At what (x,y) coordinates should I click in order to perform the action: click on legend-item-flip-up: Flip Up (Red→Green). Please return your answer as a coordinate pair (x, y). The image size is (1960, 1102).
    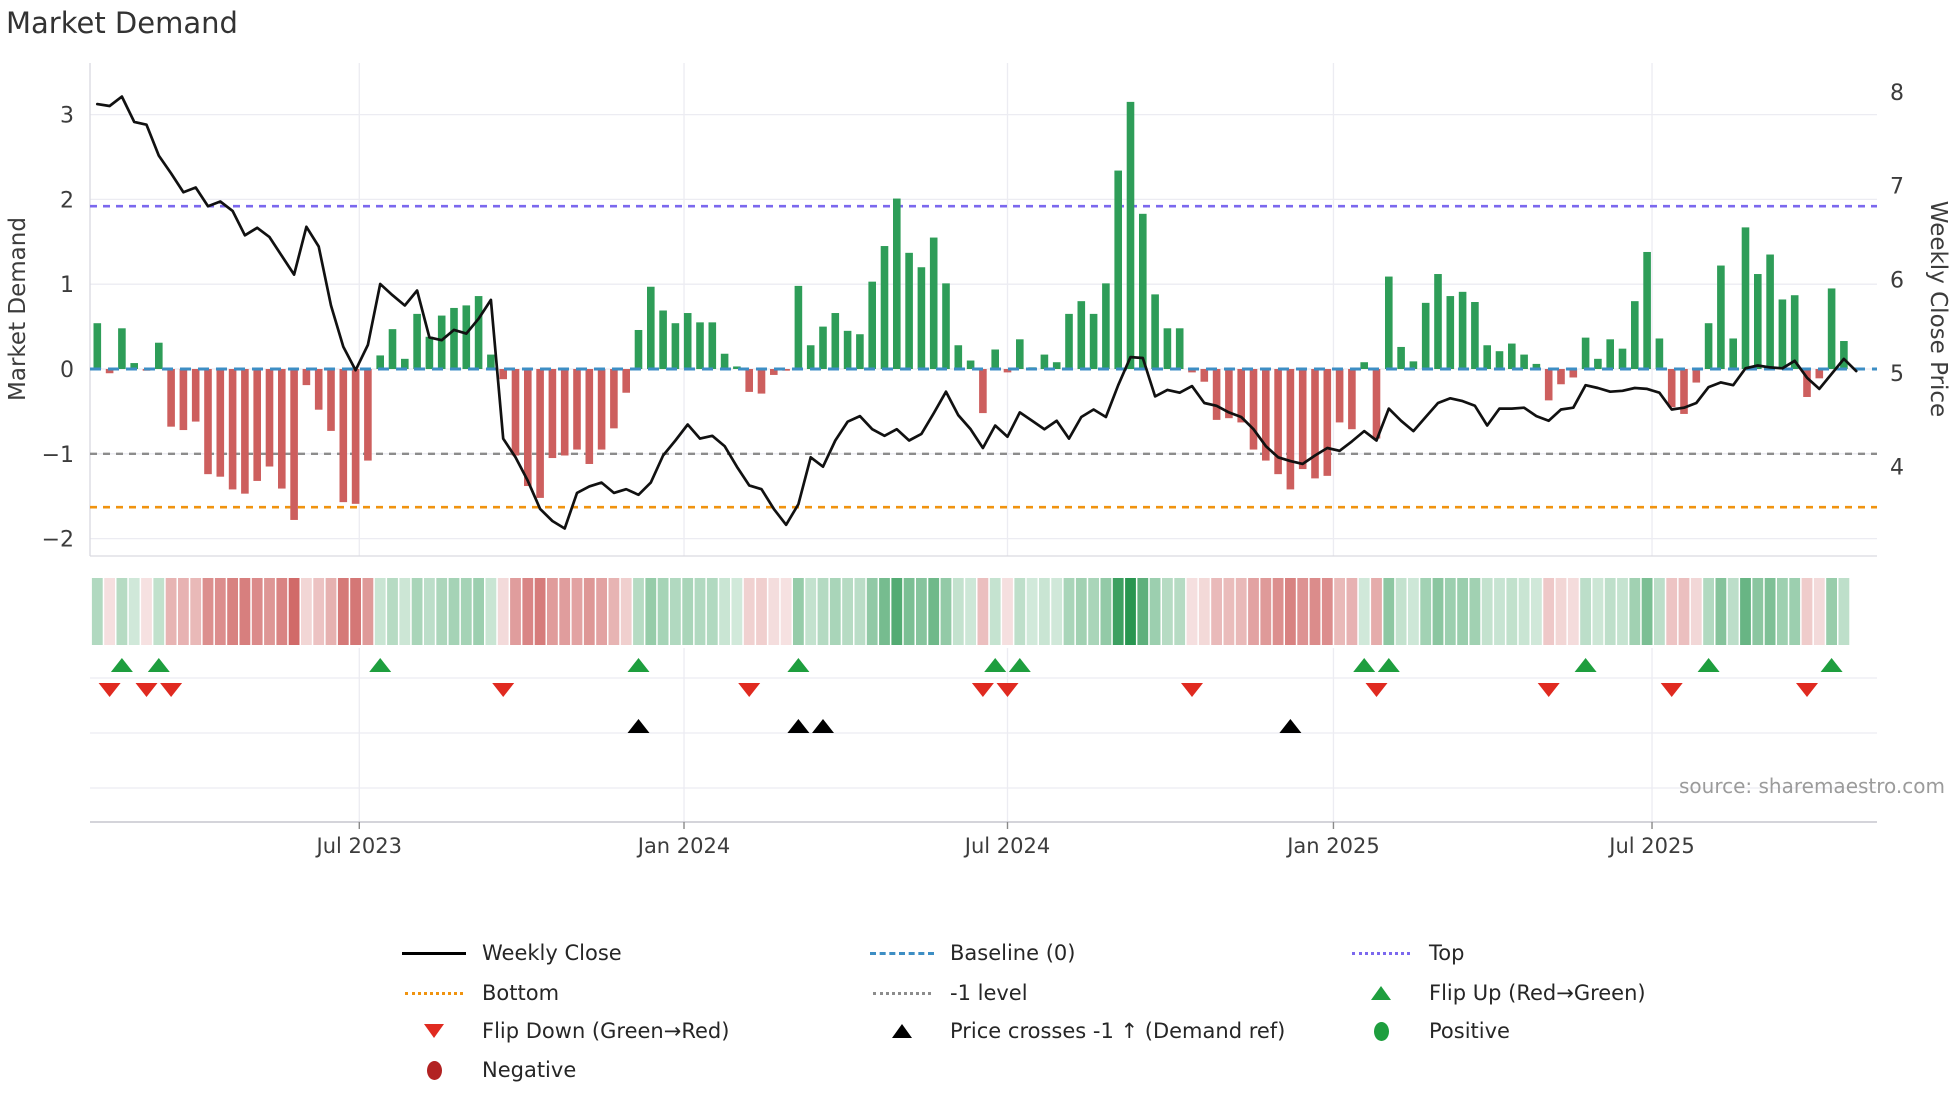
    Looking at the image, I should click on (1496, 993).